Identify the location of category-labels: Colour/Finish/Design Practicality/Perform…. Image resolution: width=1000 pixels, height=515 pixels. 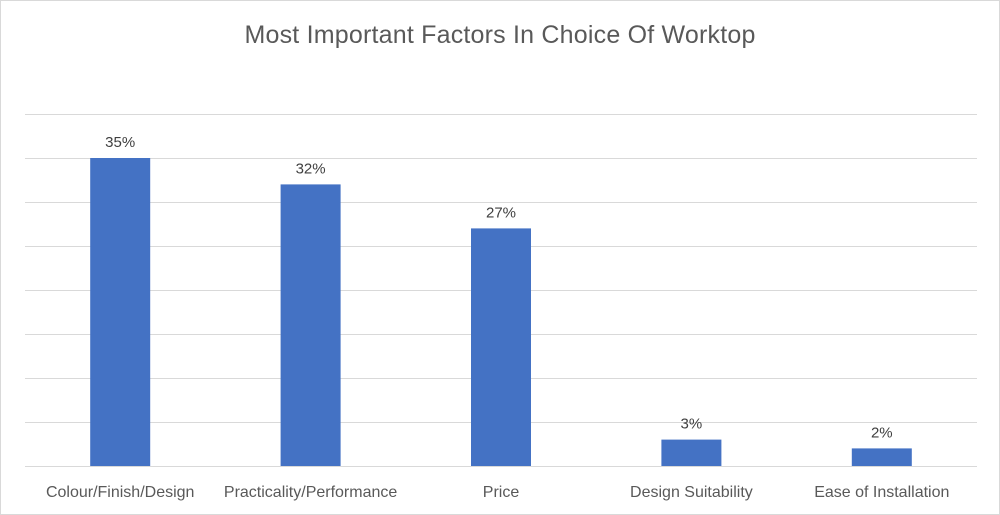
(497, 492).